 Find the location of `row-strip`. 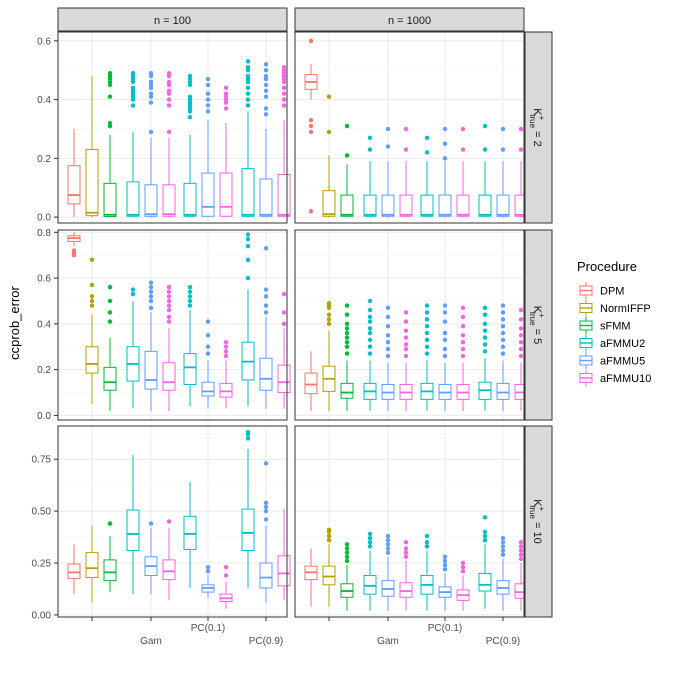

row-strip is located at coordinates (538, 325).